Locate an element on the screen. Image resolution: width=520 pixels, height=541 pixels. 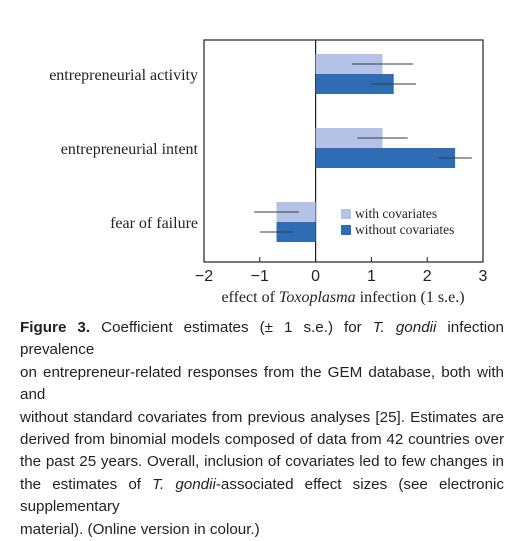
legend-label: with covariates is located at coordinates (396, 213).